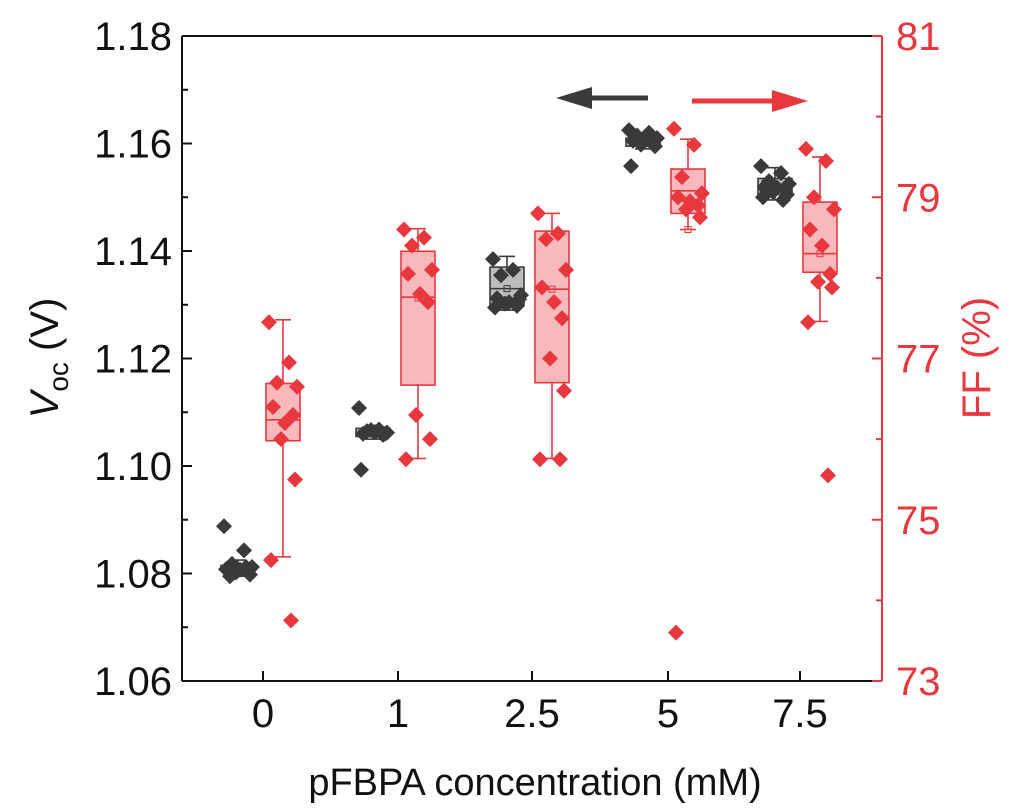 The width and height of the screenshot is (1014, 810). I want to click on right-tick-label: 79, so click(918, 198).